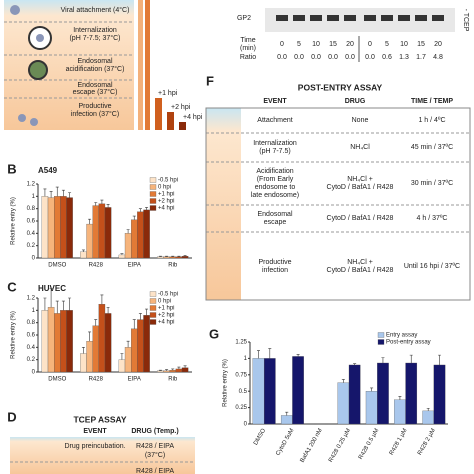 This screenshot has height=474, width=474. What do you see at coordinates (432, 147) in the screenshot?
I see `time-cell: 45 min / 37ºC` at bounding box center [432, 147].